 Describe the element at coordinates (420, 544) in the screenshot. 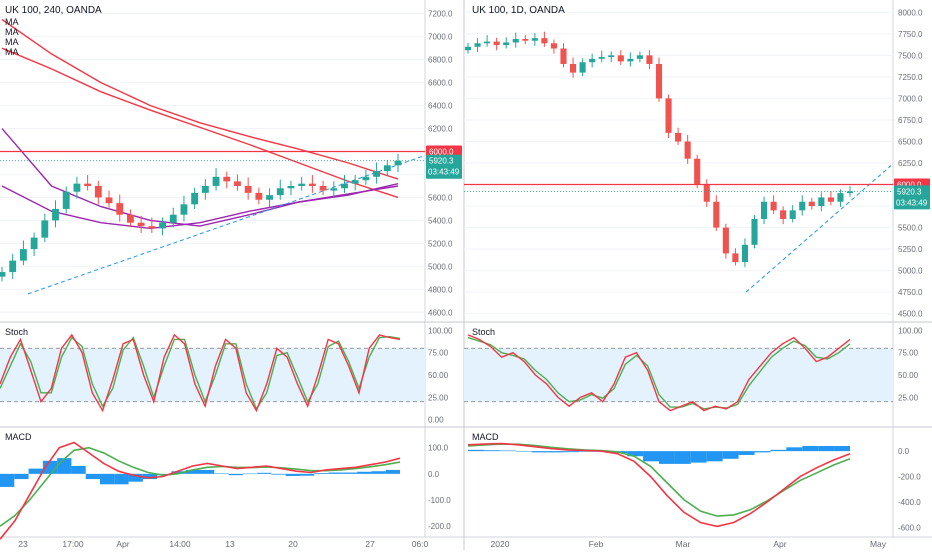

I see `time-tick-label: 06:0` at that location.